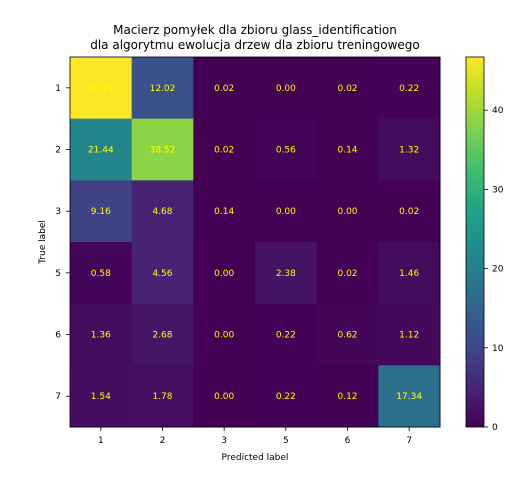 The height and width of the screenshot is (479, 525). What do you see at coordinates (163, 441) in the screenshot?
I see `x-tick-label: 2` at bounding box center [163, 441].